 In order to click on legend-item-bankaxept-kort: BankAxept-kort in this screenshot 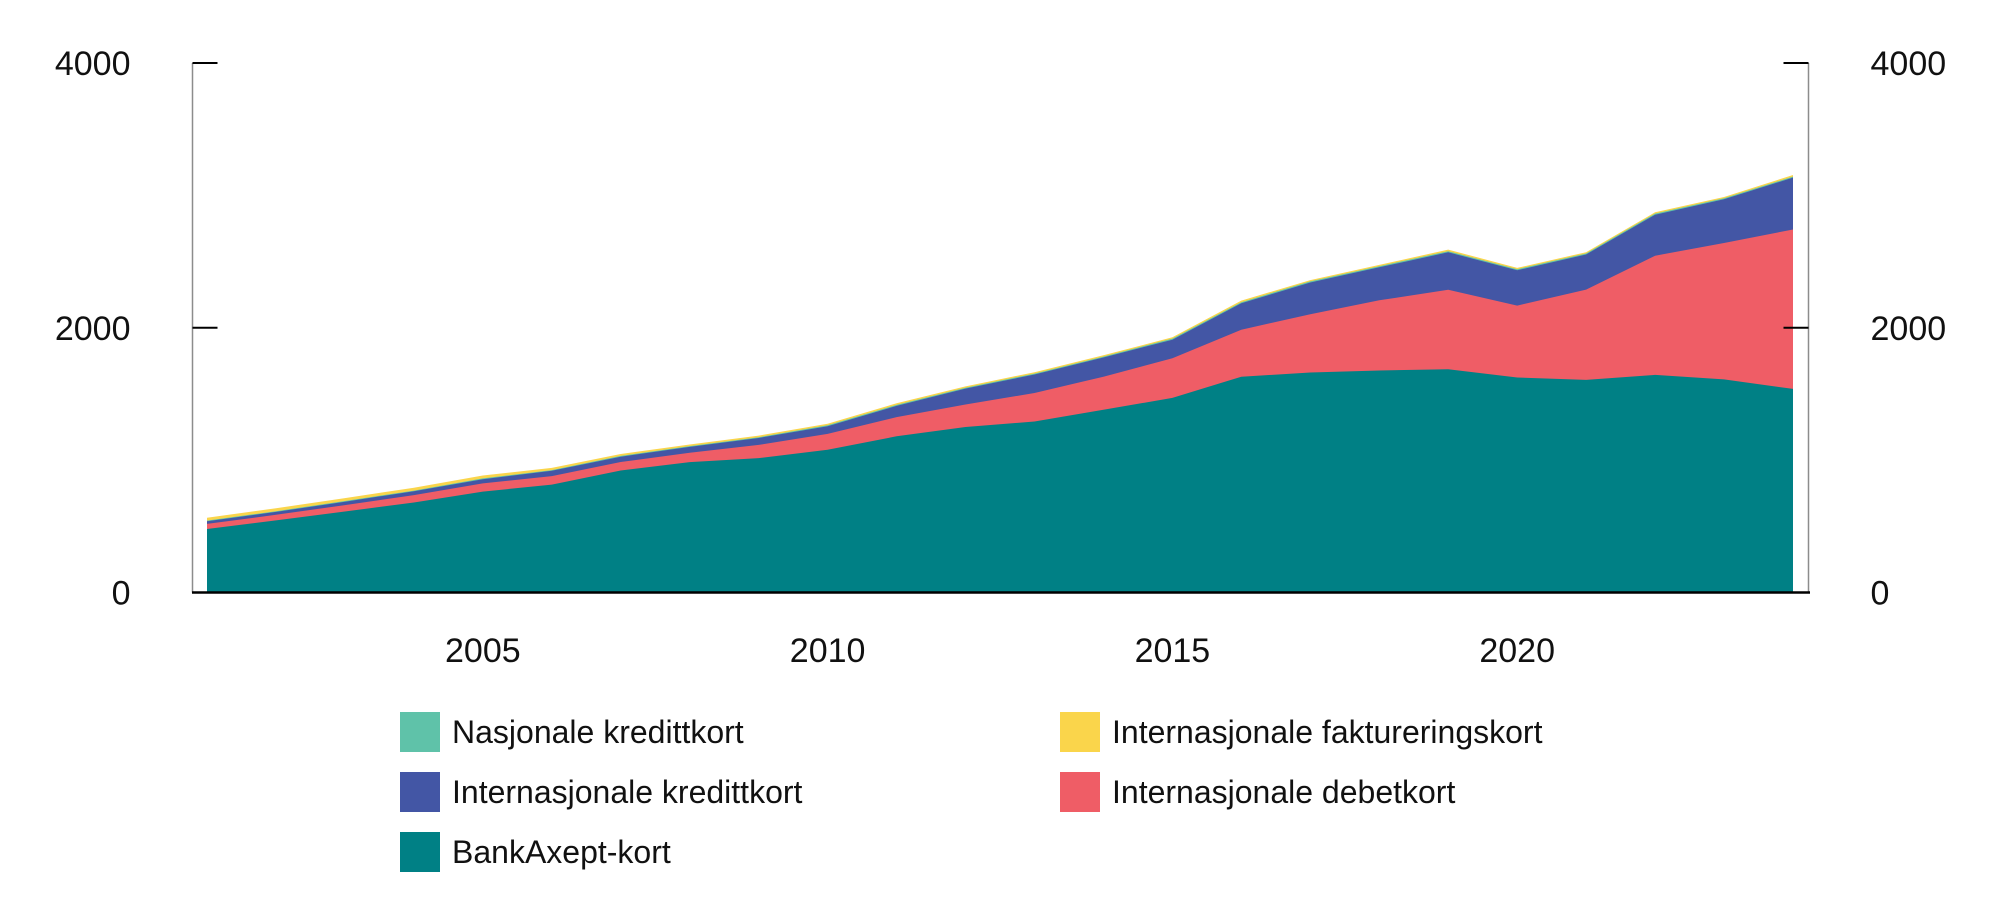, I will do `click(601, 852)`.